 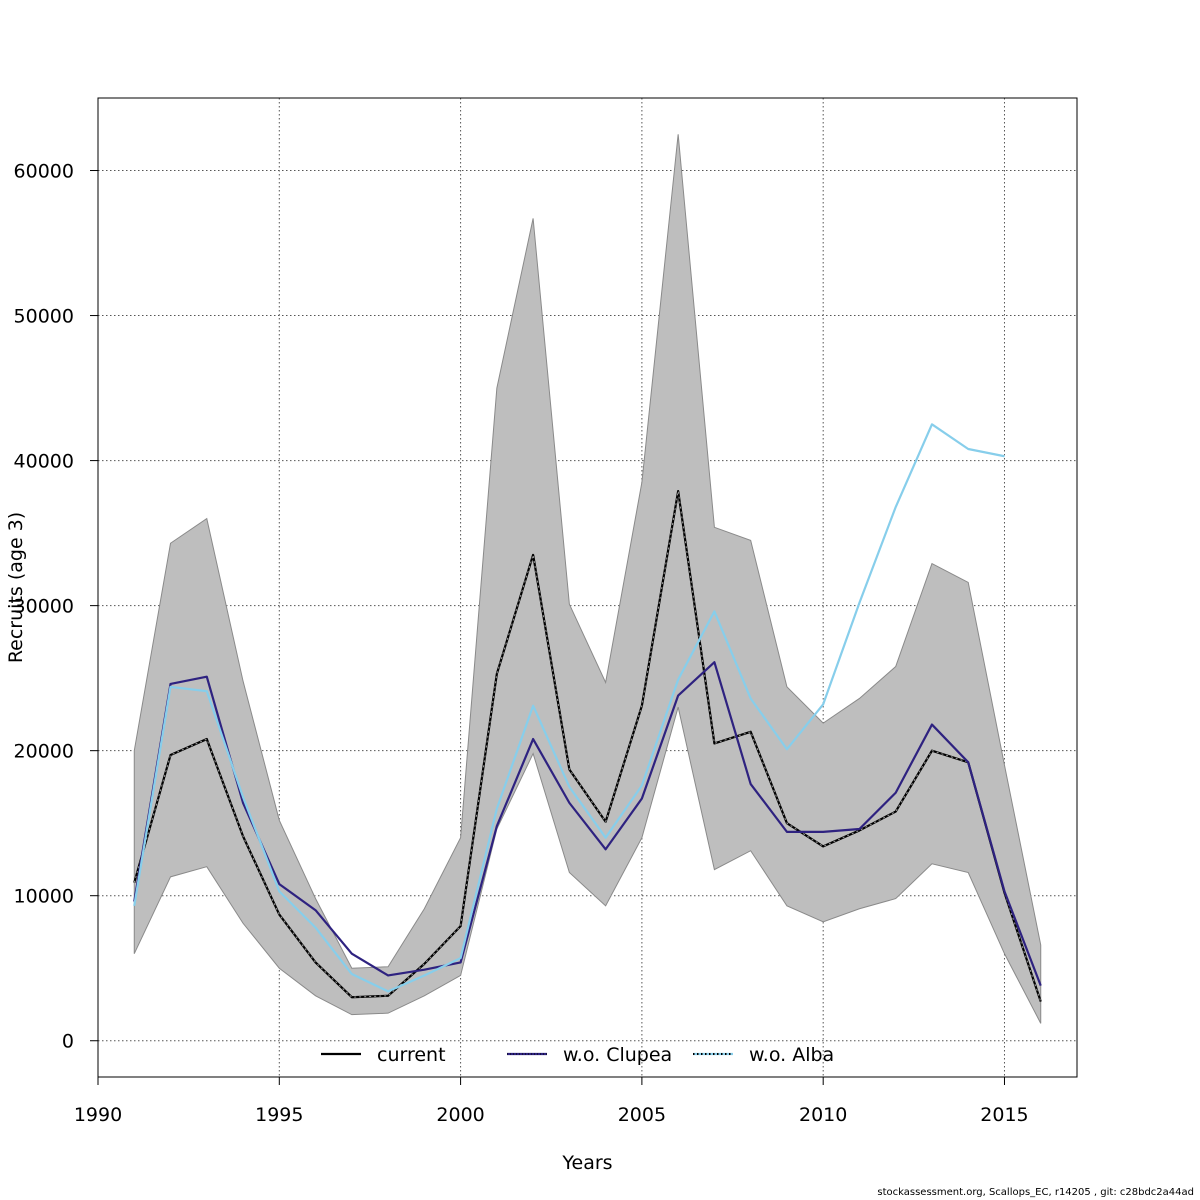 What do you see at coordinates (791, 1055) in the screenshot?
I see `legend-label-2: w.o. Alba` at bounding box center [791, 1055].